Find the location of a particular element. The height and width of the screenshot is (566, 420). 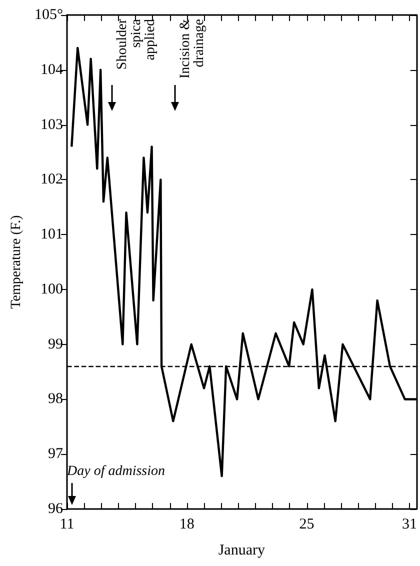

y-tick-label: 105° is located at coordinates (48, 15).